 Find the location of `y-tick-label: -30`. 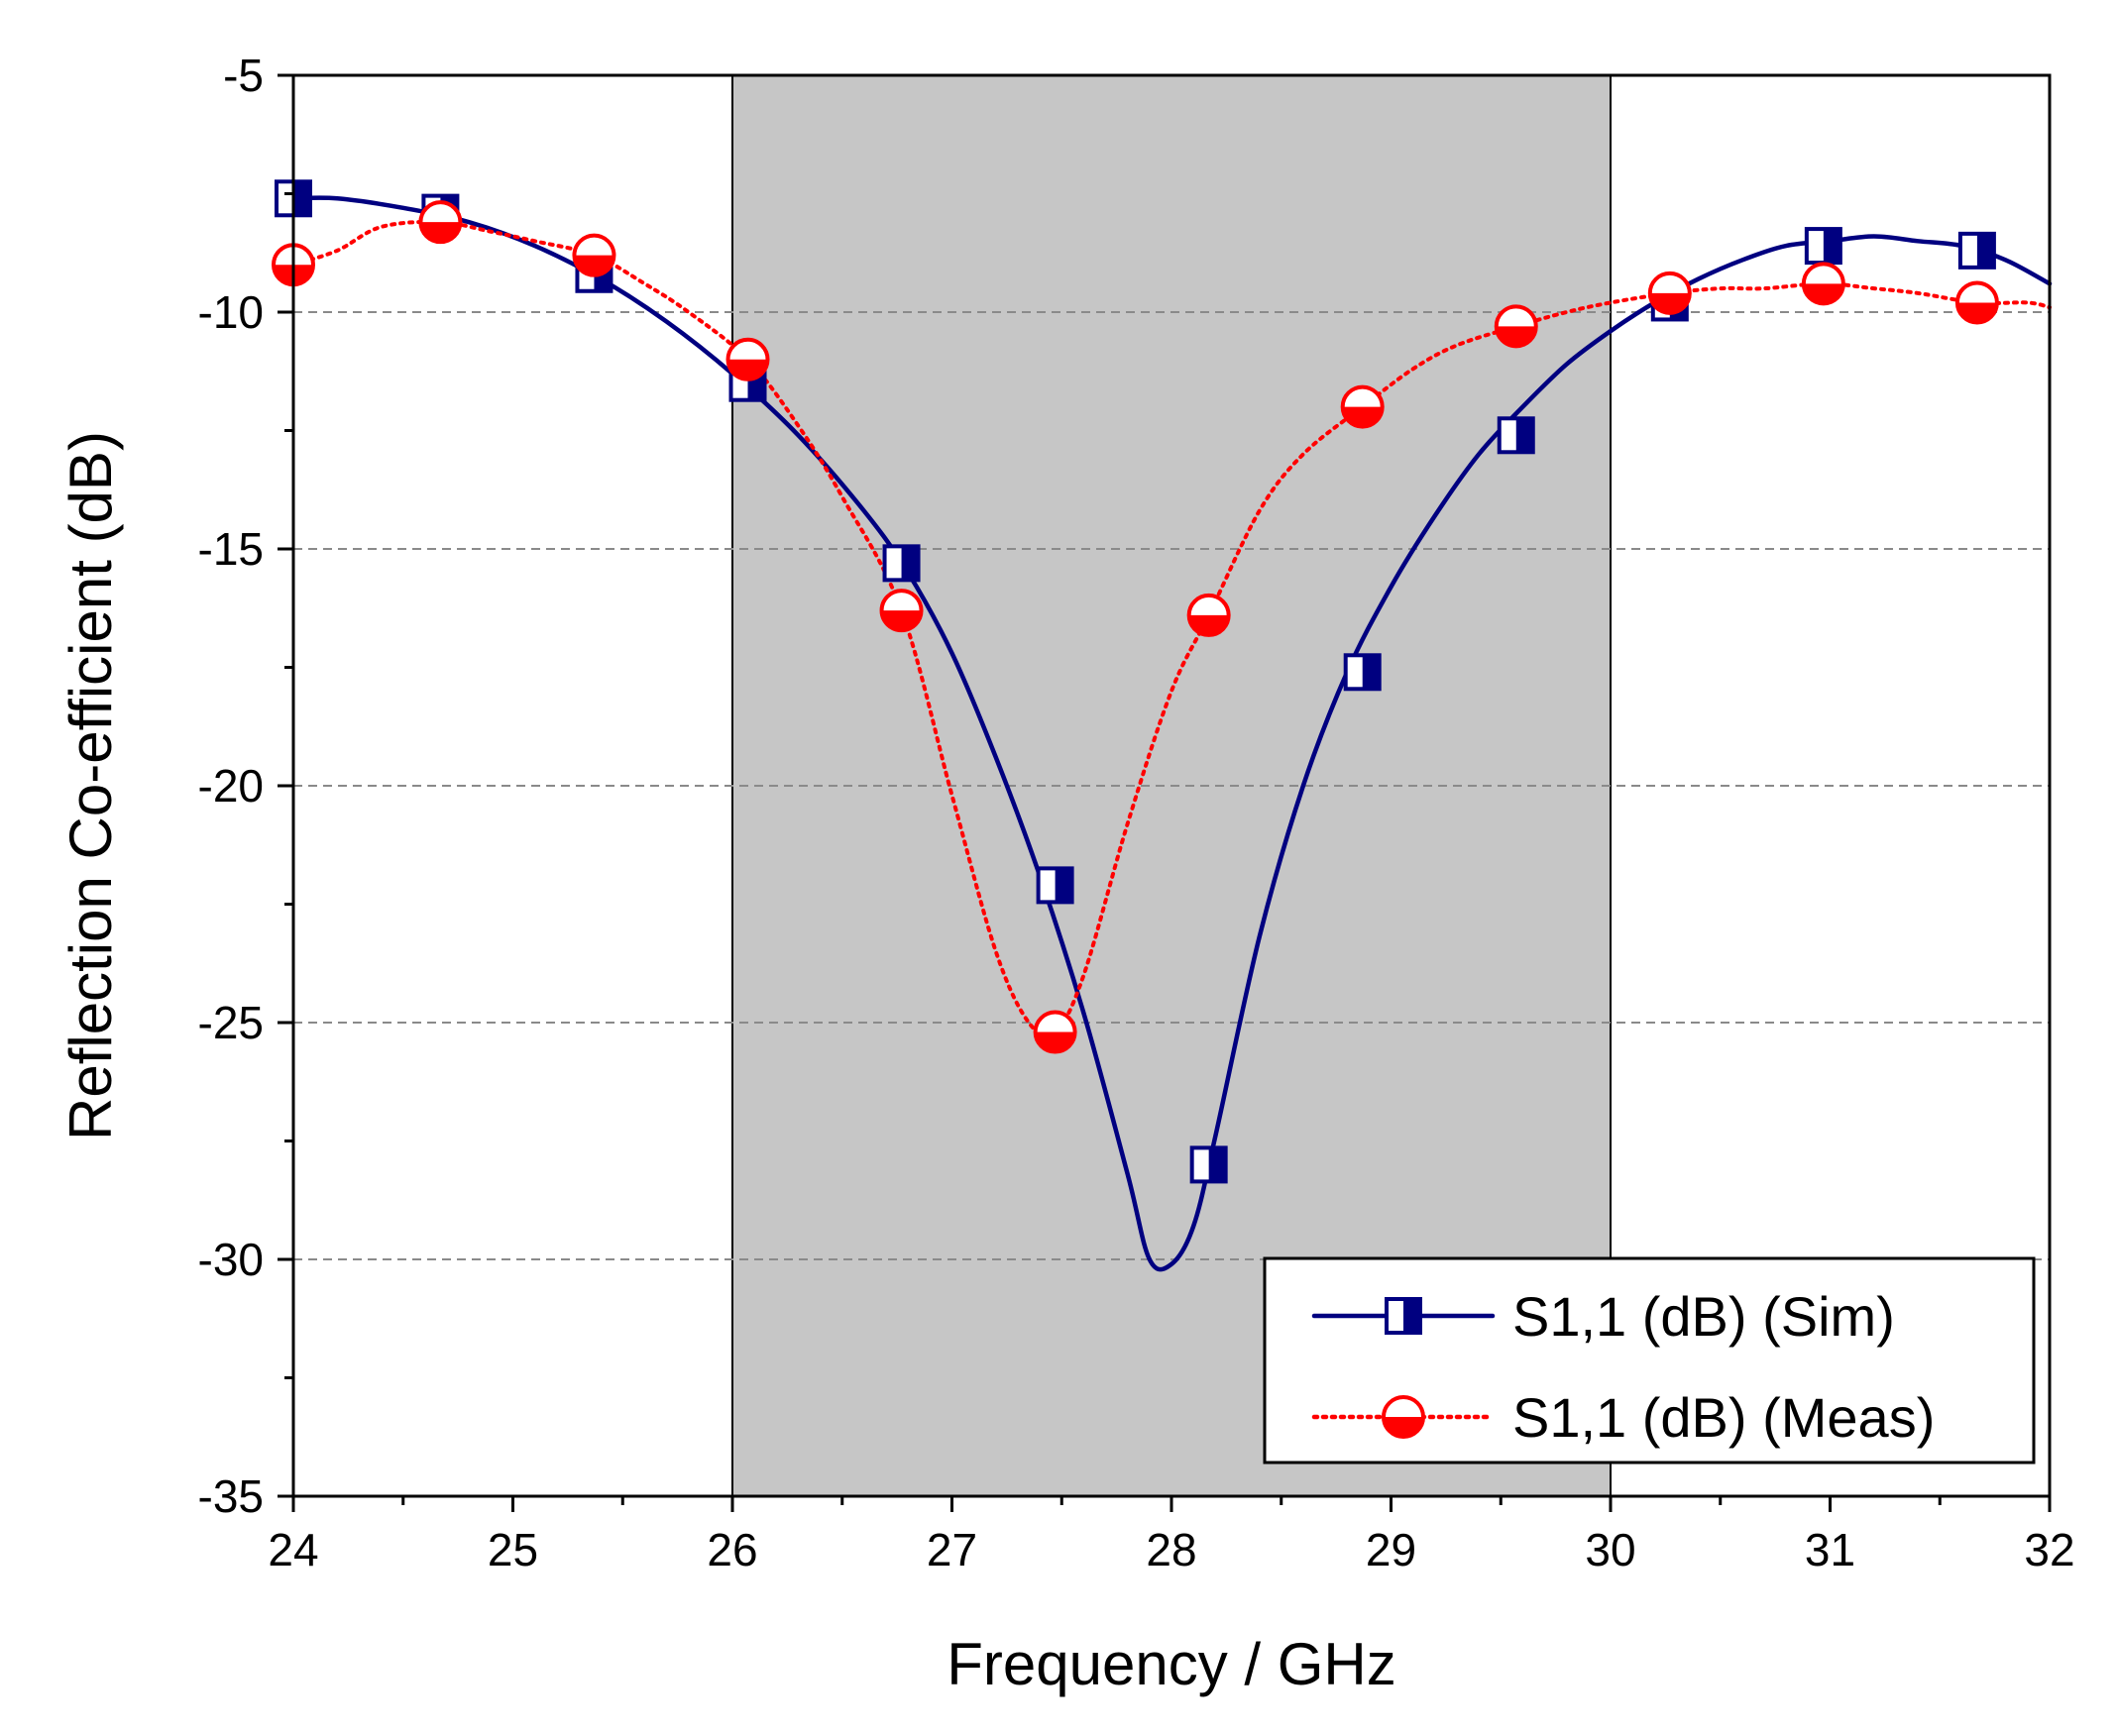

y-tick-label: -30 is located at coordinates (231, 1259).